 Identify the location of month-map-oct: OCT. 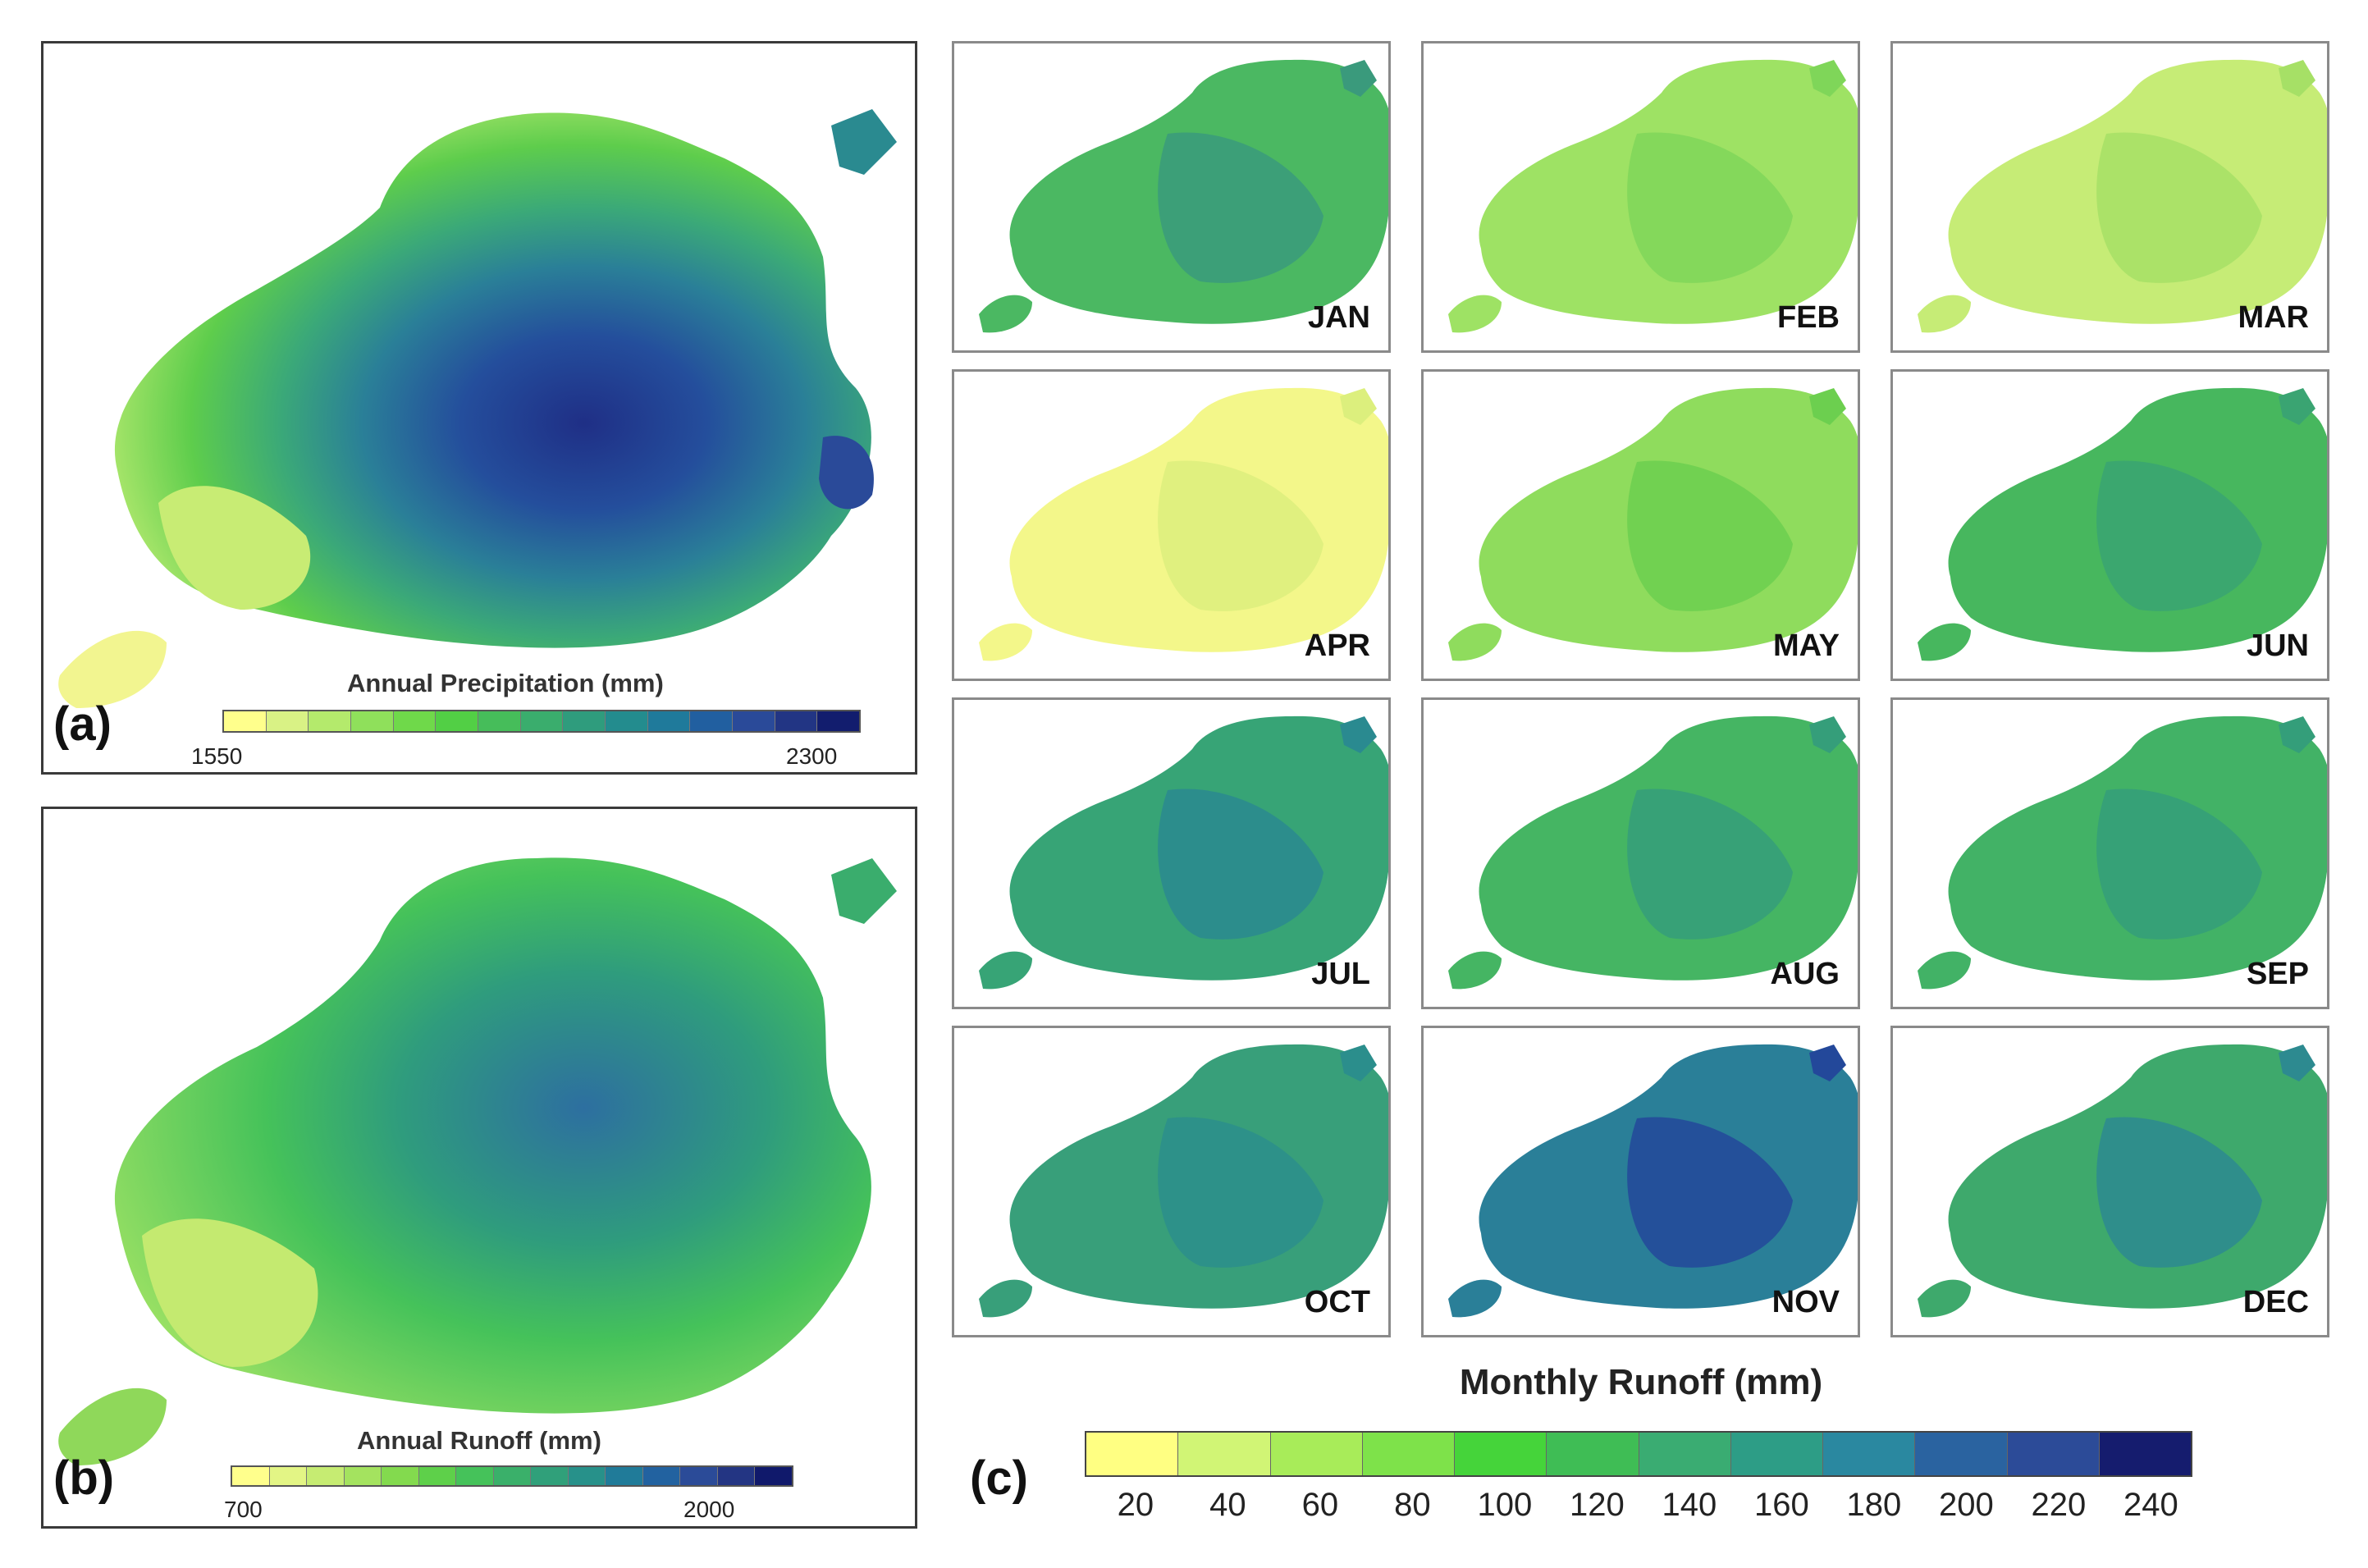
(1171, 1181).